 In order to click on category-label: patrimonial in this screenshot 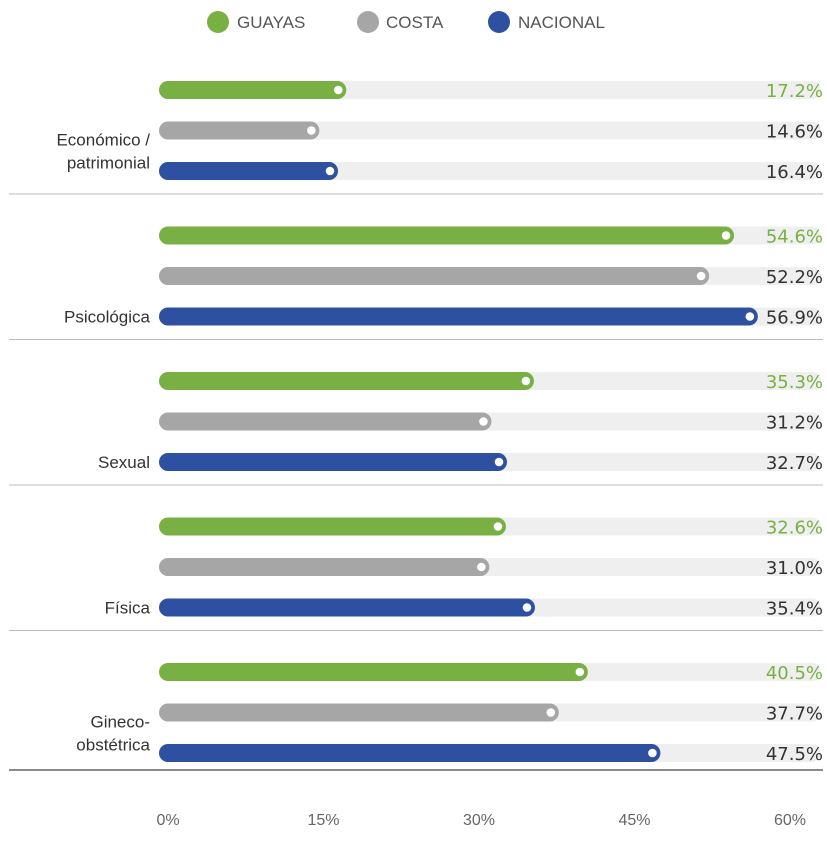, I will do `click(108, 162)`.